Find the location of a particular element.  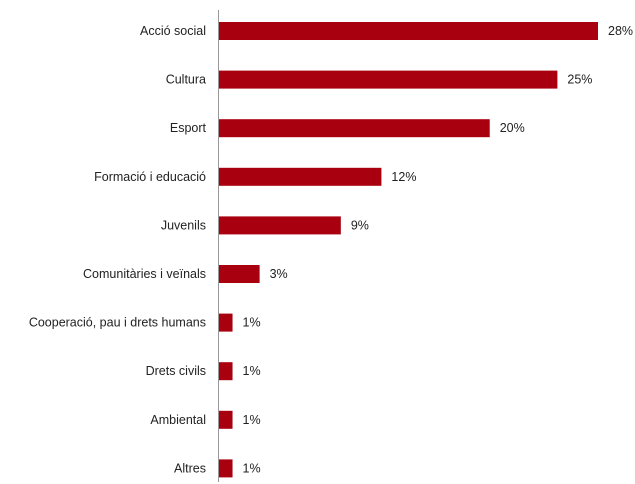

value-label: 28% is located at coordinates (620, 31).